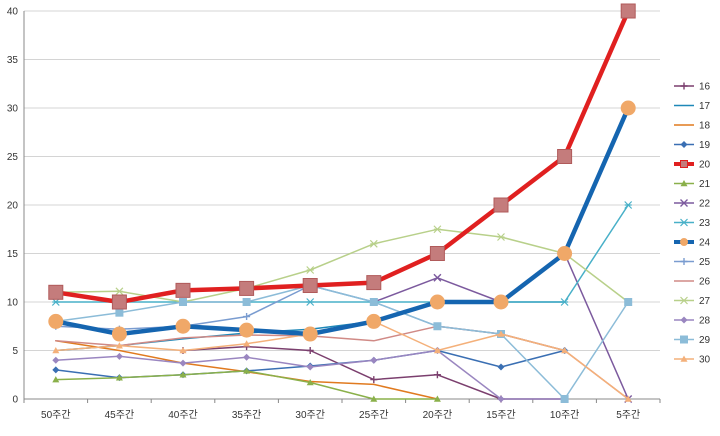 This screenshot has width=720, height=436. I want to click on legend-item-18: 18, so click(692, 126).